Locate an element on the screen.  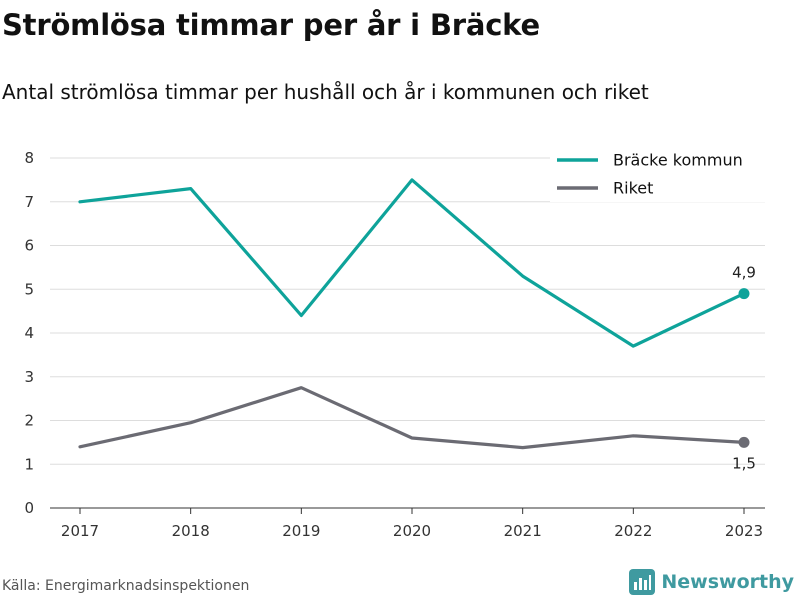
y-tick-label: 0 is located at coordinates (29, 508).